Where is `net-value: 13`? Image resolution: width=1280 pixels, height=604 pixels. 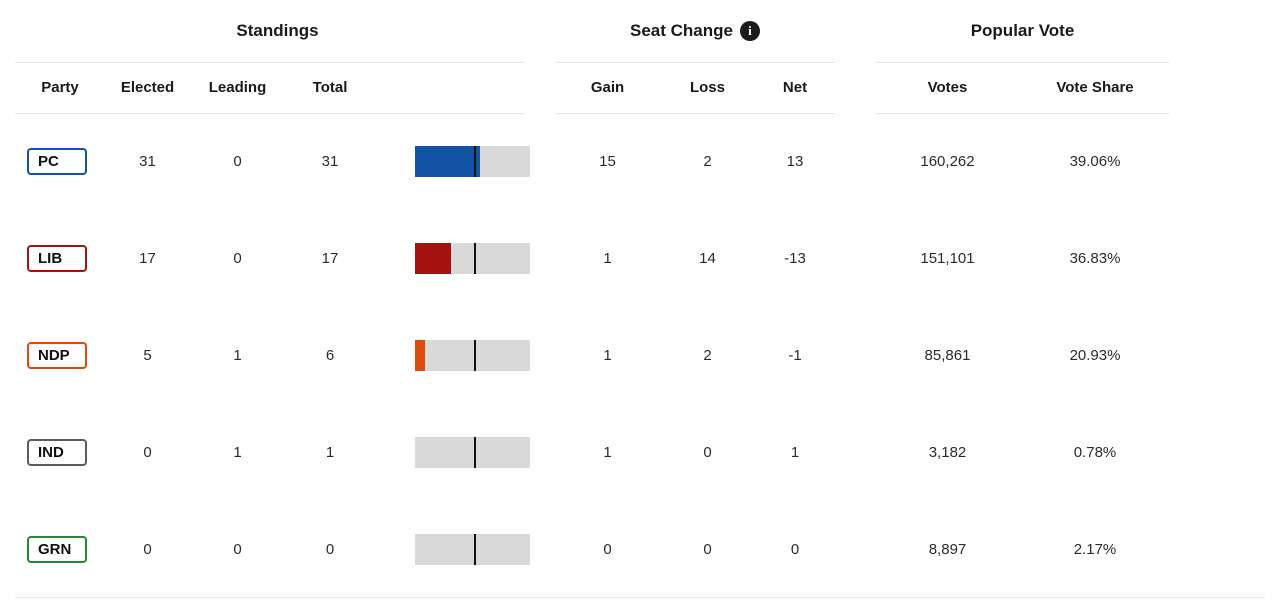 net-value: 13 is located at coordinates (795, 161).